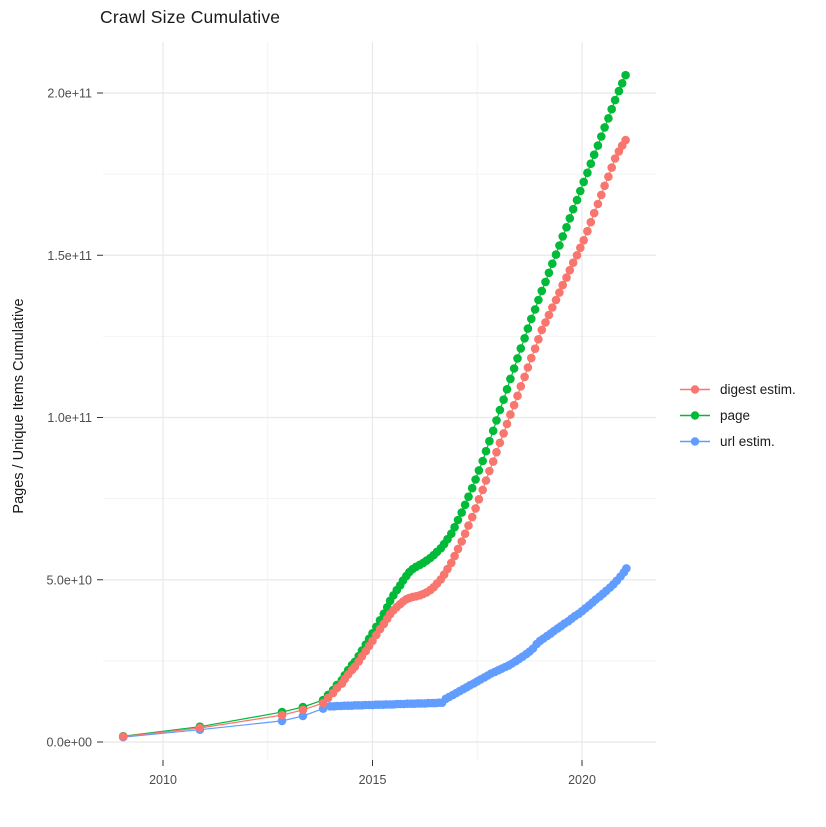 The width and height of the screenshot is (826, 827). Describe the element at coordinates (582, 780) in the screenshot. I see `x-tick-label: 2020` at that location.